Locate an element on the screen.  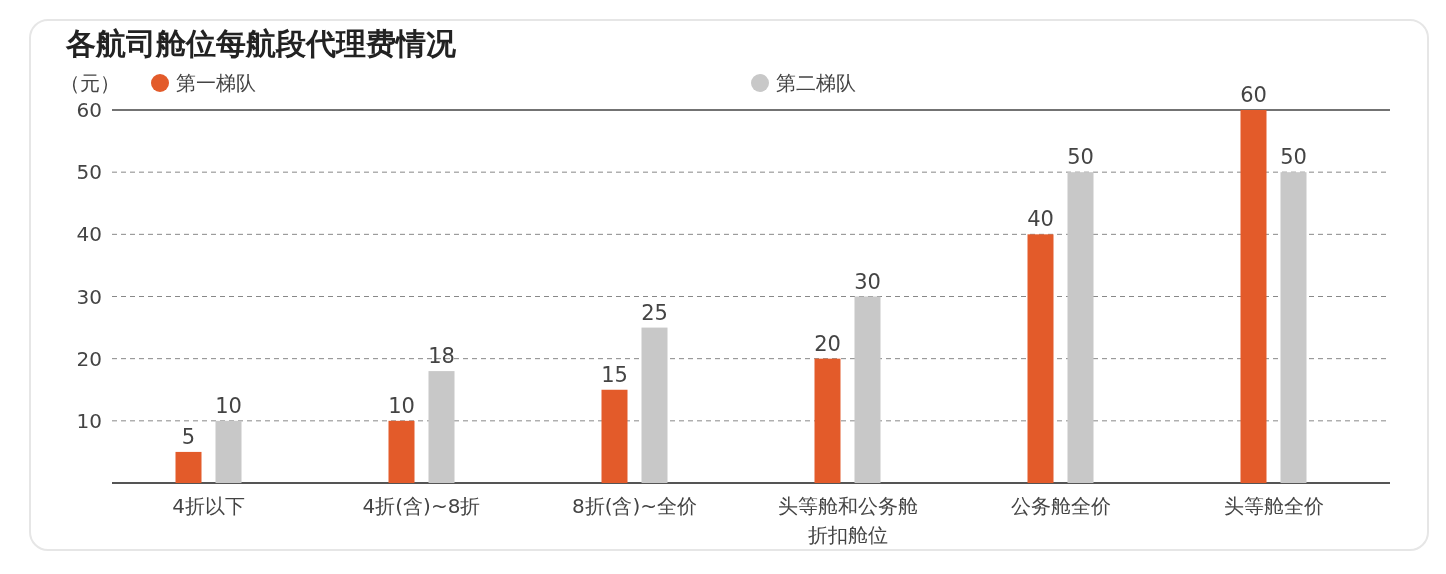
y-tick-label: 30 is located at coordinates (89, 296).